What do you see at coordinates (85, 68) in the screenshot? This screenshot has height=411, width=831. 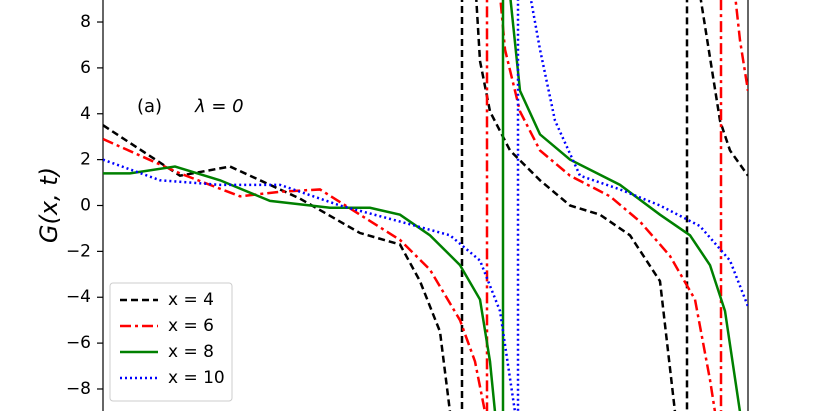 I see `y-tick-label: 6` at bounding box center [85, 68].